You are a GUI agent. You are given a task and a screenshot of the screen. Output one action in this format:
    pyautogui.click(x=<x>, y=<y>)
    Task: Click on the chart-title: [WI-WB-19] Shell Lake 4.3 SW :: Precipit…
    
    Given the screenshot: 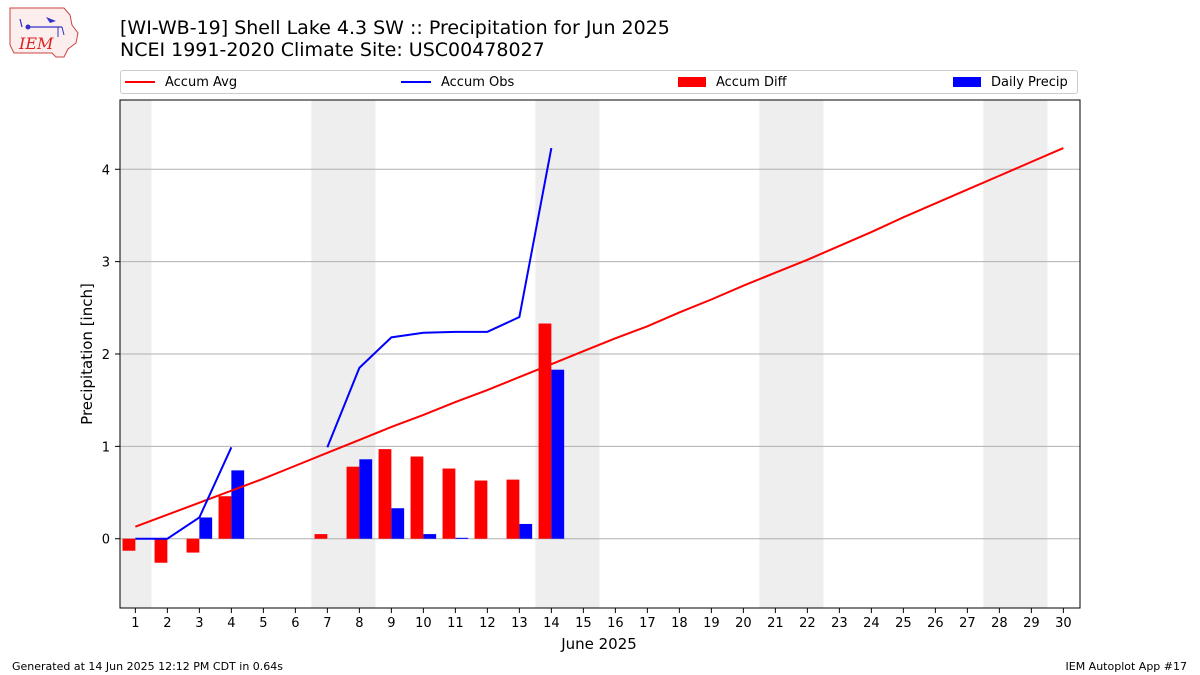 What is the action you would take?
    pyautogui.click(x=395, y=28)
    